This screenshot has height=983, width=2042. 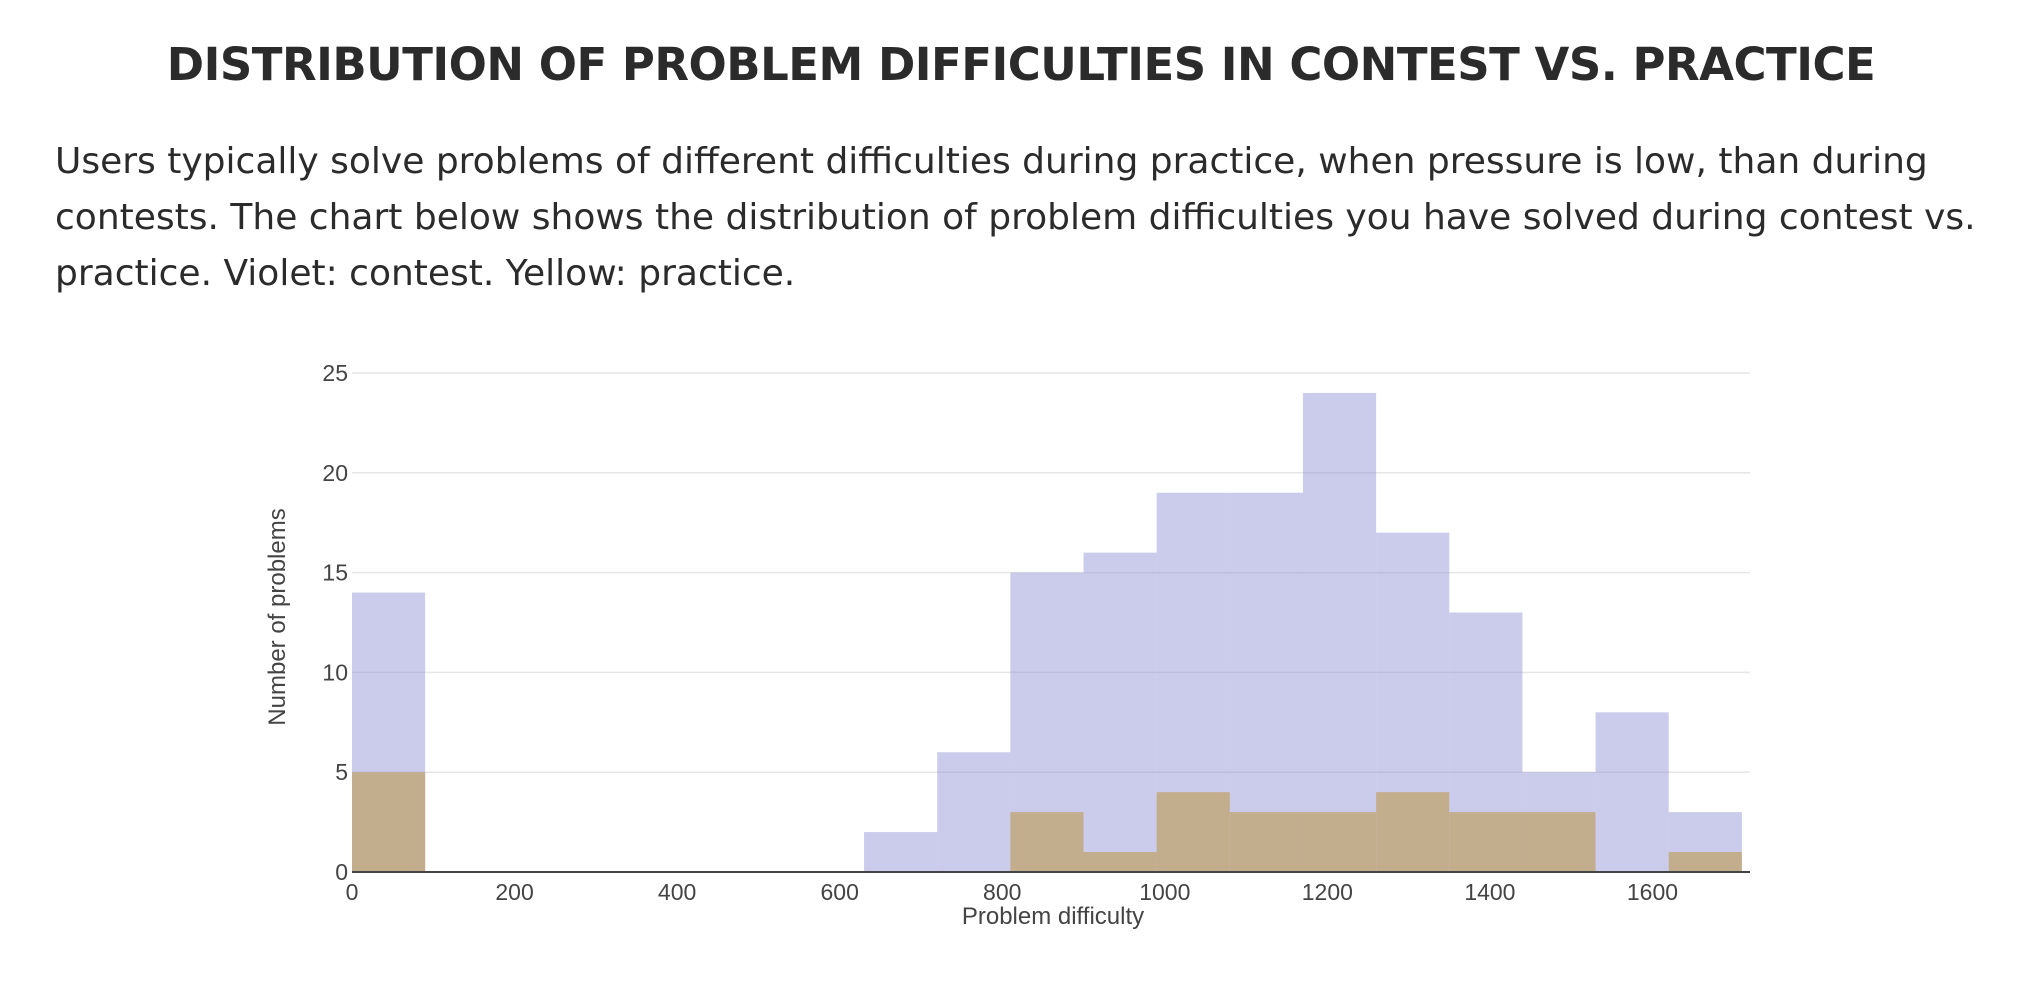 I want to click on y-axis-label: Number of problems, so click(x=277, y=616).